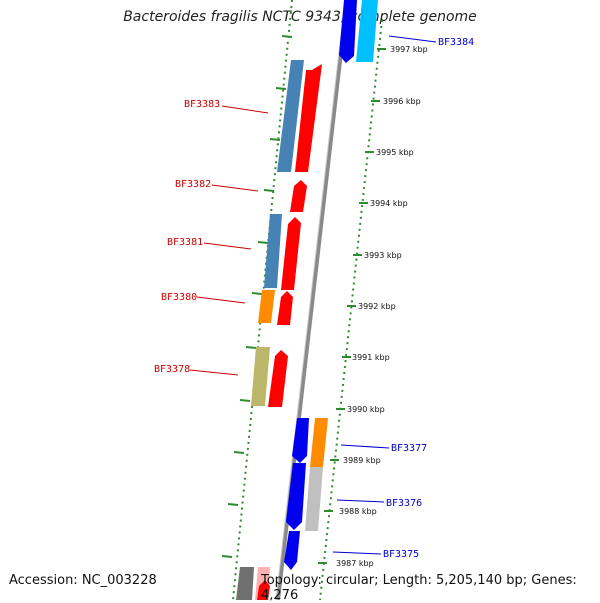 Image resolution: width=600 pixels, height=603 pixels. What do you see at coordinates (273, 251) in the screenshot?
I see `gene-bf3381-steelblue` at bounding box center [273, 251].